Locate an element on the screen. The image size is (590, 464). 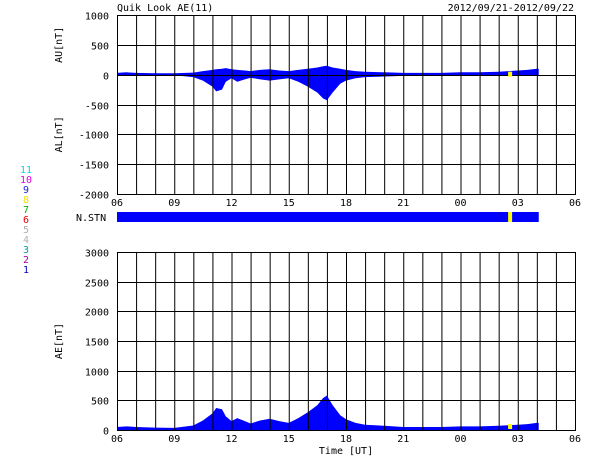
al-axis-label: AL[nT] is located at coordinates (59, 134).